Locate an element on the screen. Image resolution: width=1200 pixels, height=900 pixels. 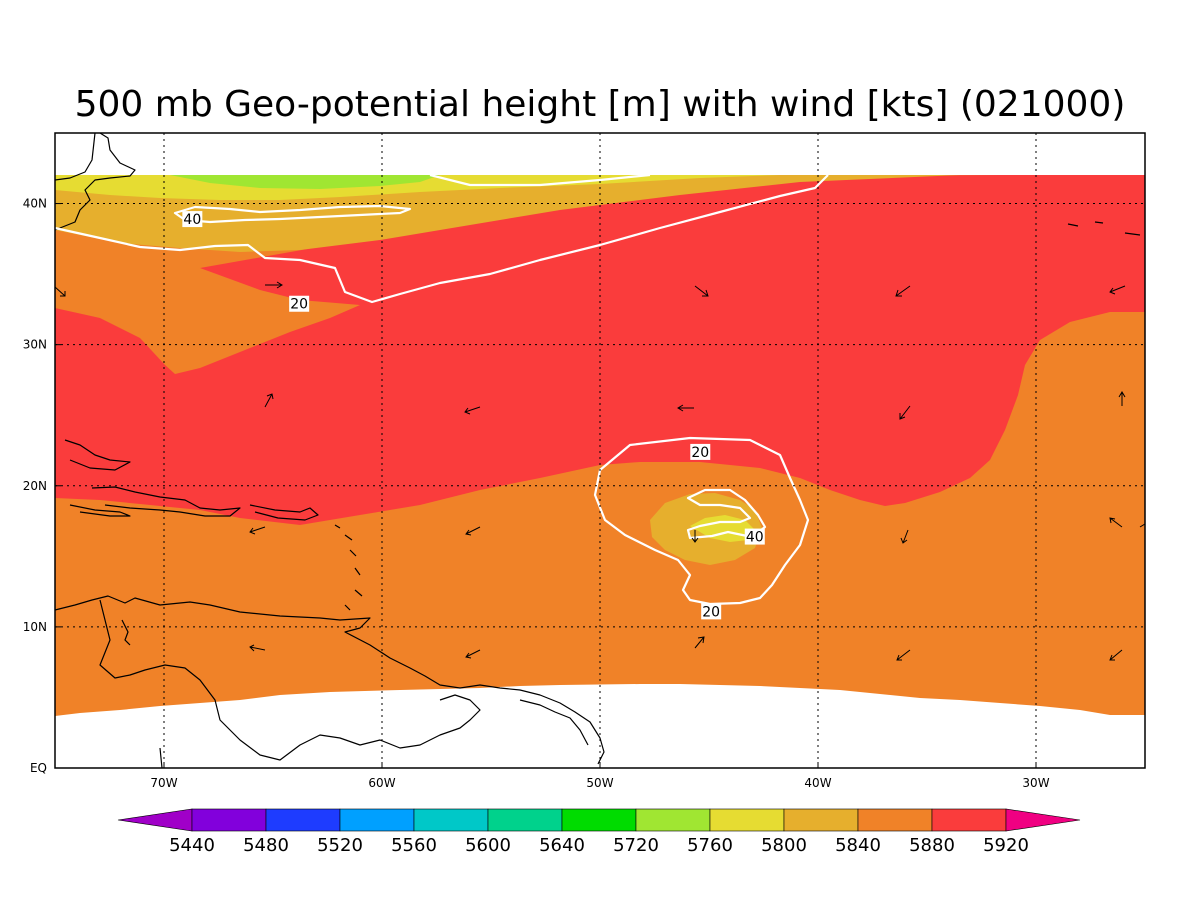
contour-20-north is located at coordinates (441, 239).